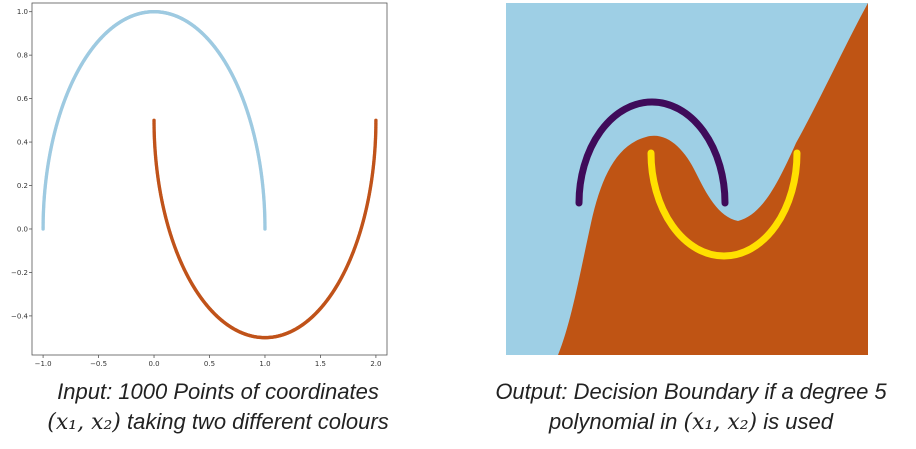 This screenshot has width=916, height=449. Describe the element at coordinates (720, 422) in the screenshot. I see `output-caption-math: (x₁, x₂)` at that location.